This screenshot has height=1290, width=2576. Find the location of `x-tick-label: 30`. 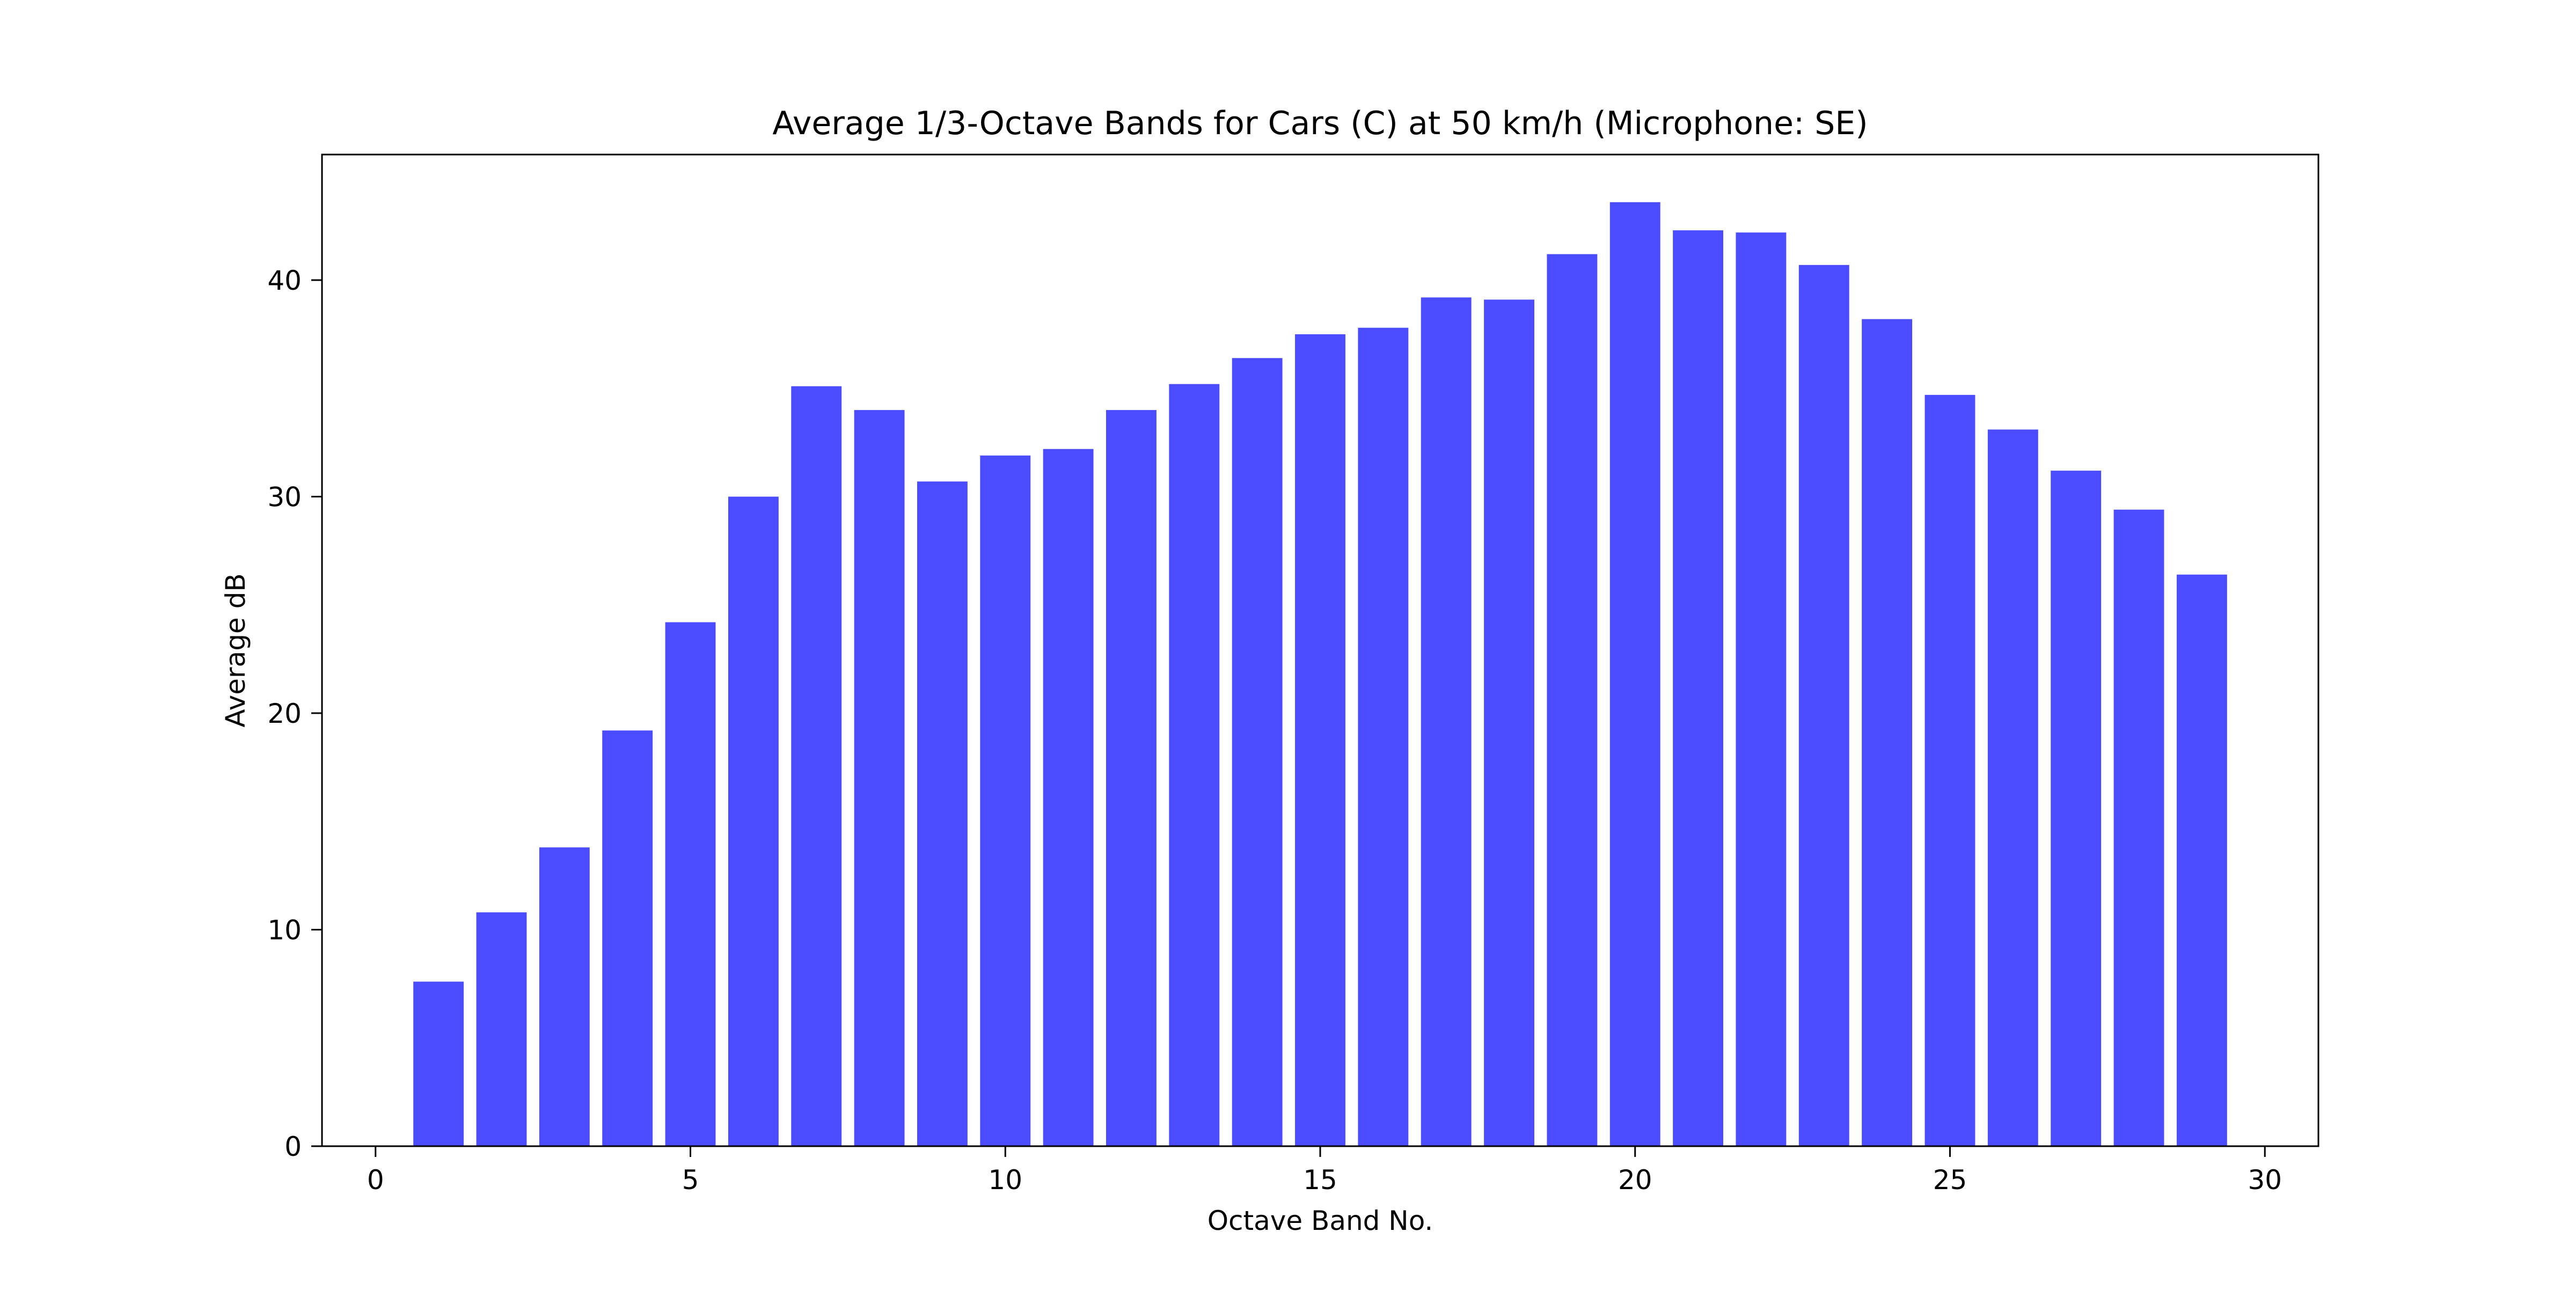

x-tick-label: 30 is located at coordinates (2265, 1180).